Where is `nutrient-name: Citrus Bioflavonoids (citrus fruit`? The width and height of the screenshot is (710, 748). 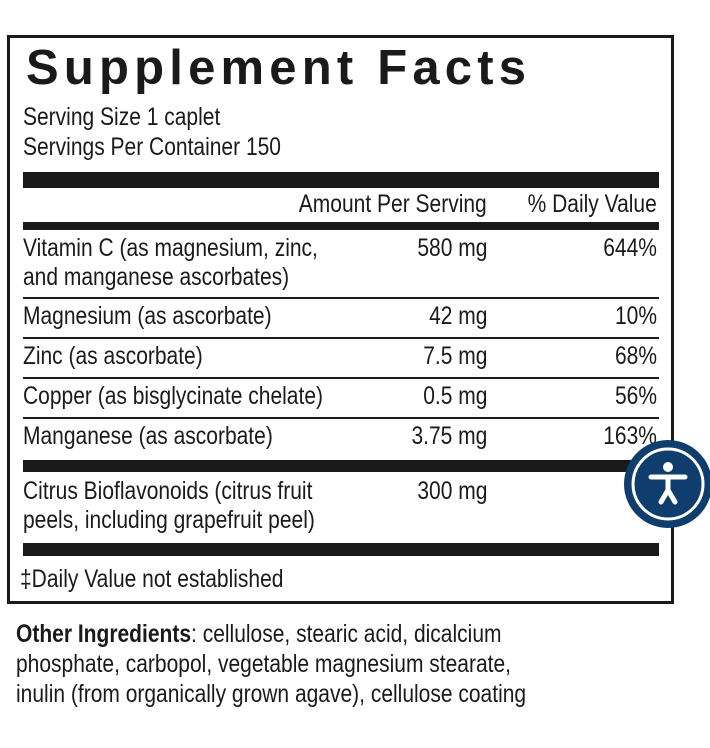
nutrient-name: Citrus Bioflavonoids (citrus fruit is located at coordinates (168, 491).